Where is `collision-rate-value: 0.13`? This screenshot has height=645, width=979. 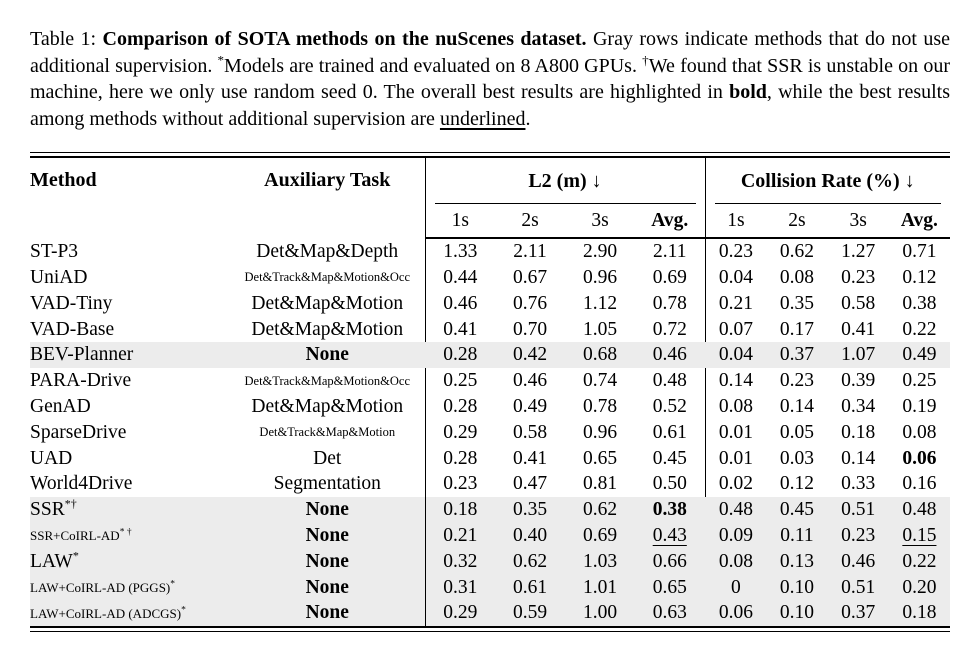 collision-rate-value: 0.13 is located at coordinates (797, 561).